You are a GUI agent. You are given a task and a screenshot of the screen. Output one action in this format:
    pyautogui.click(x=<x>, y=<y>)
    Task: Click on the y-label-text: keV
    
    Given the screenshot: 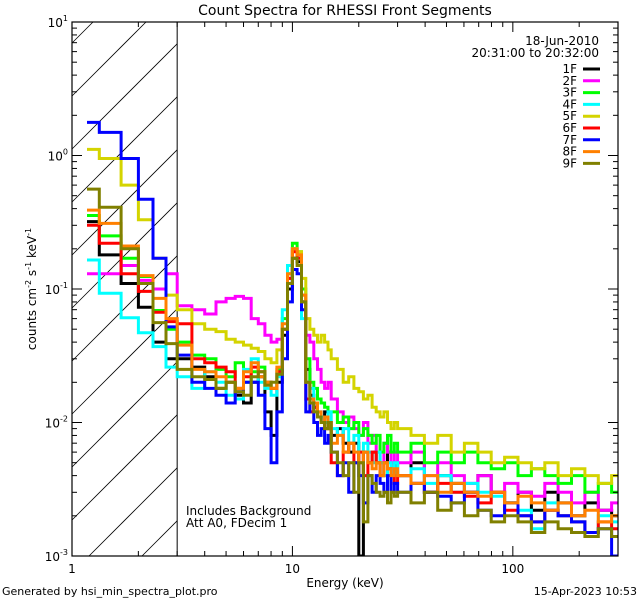 What is the action you would take?
    pyautogui.click(x=32, y=248)
    